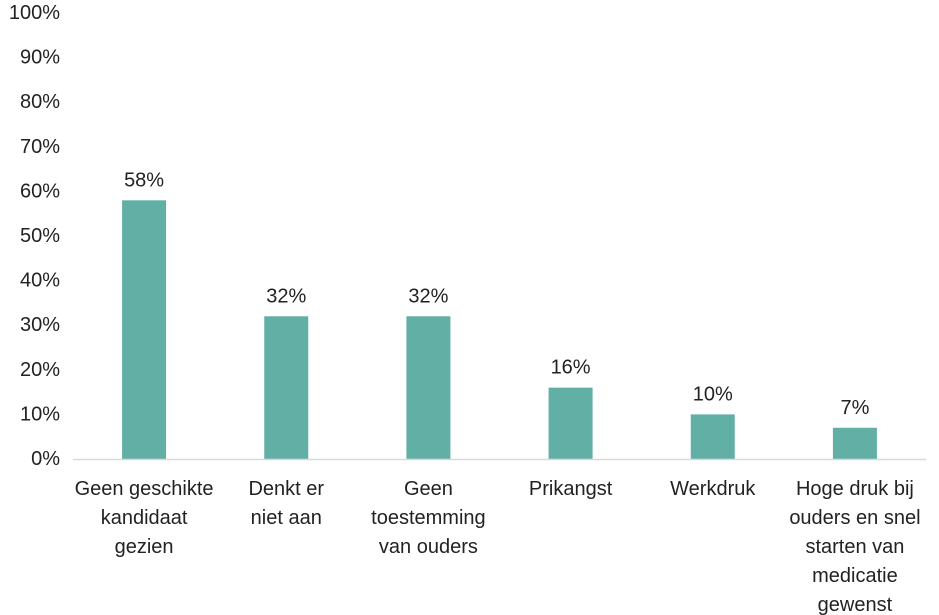  What do you see at coordinates (40, 236) in the screenshot?
I see `y-tick-label: 50%` at bounding box center [40, 236].